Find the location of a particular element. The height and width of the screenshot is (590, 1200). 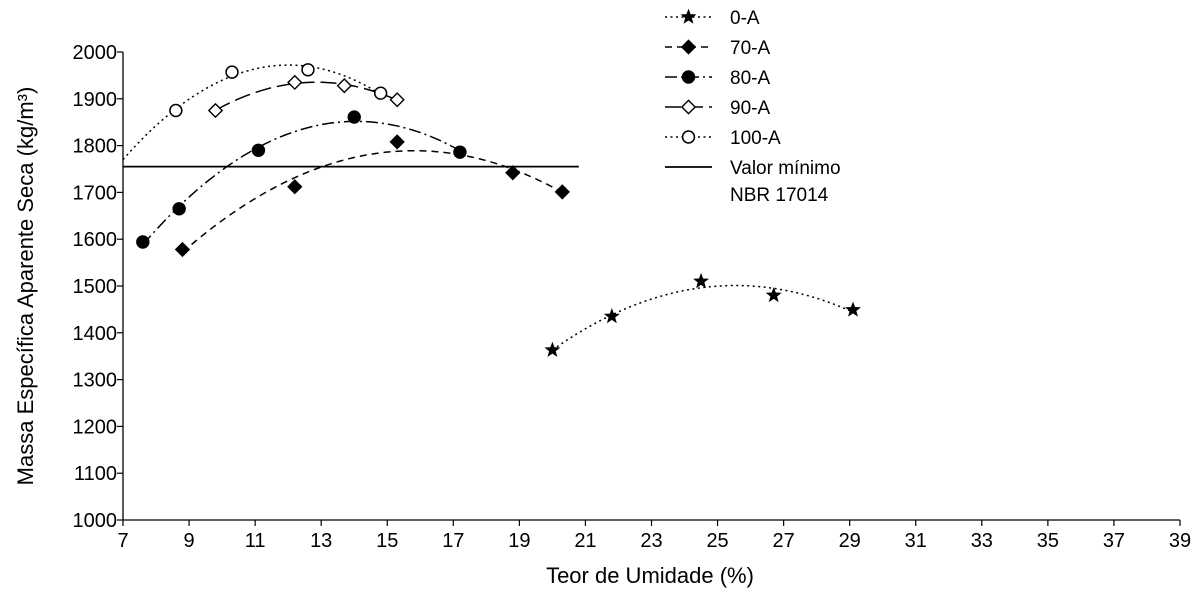

x-tick-label: 31 is located at coordinates (916, 541).